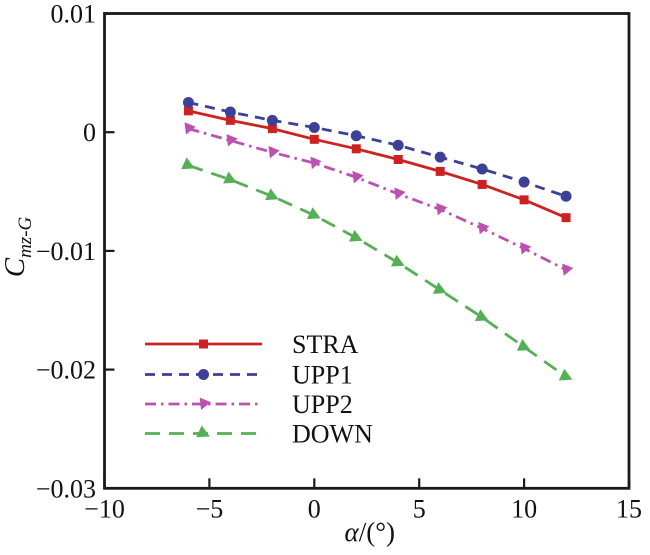 This screenshot has height=555, width=650. Describe the element at coordinates (18, 246) in the screenshot. I see `y-axis-label: Cmz-G` at that location.